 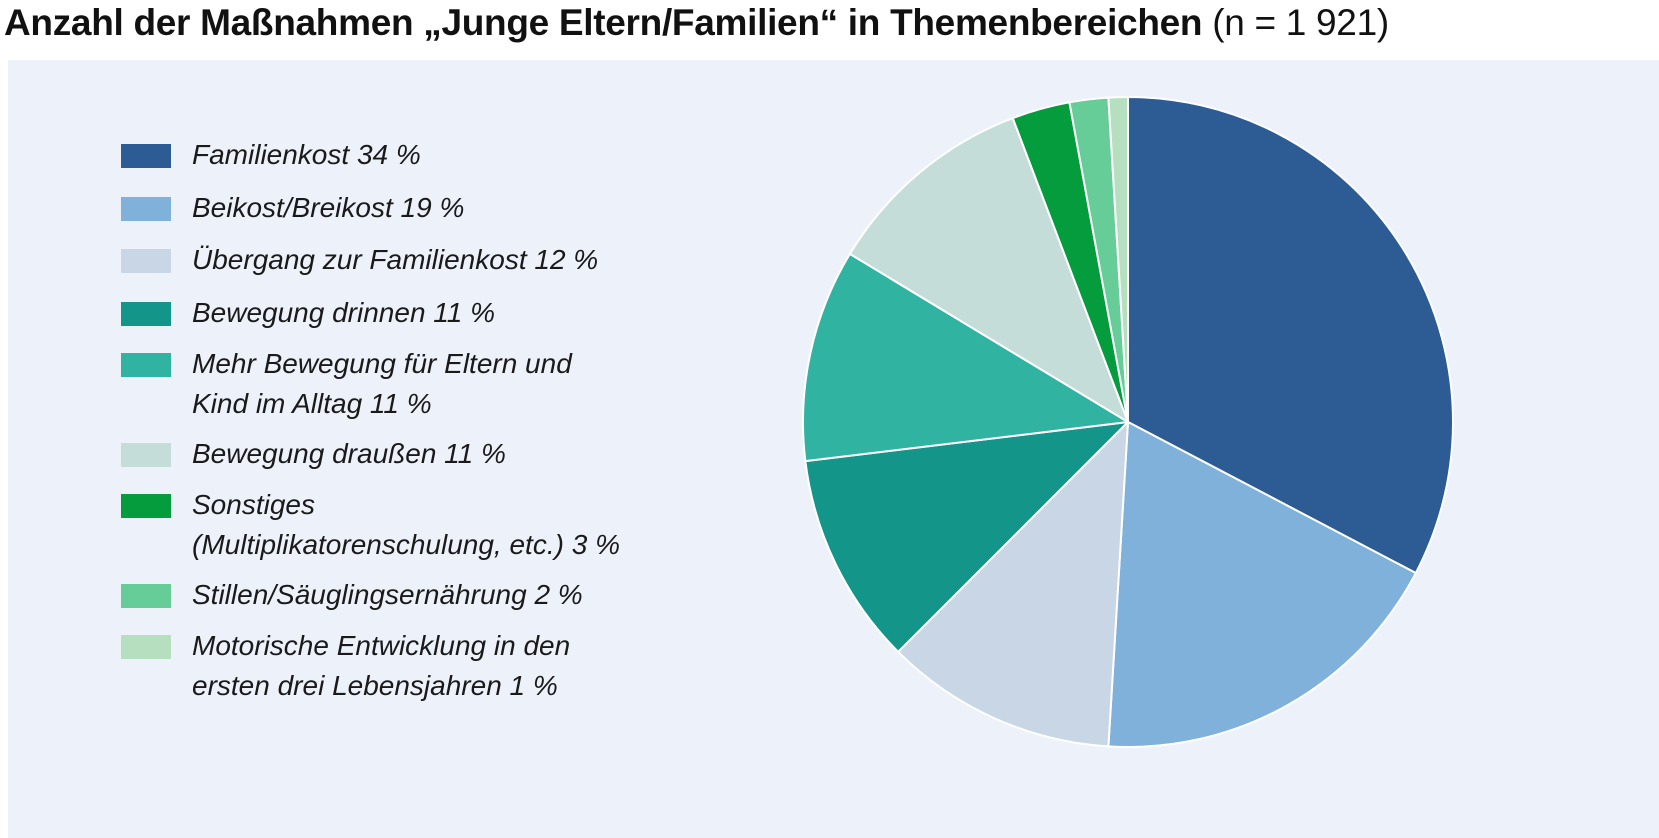 What do you see at coordinates (1300, 22) in the screenshot?
I see `chart-sample-size: (n = 1 921)` at bounding box center [1300, 22].